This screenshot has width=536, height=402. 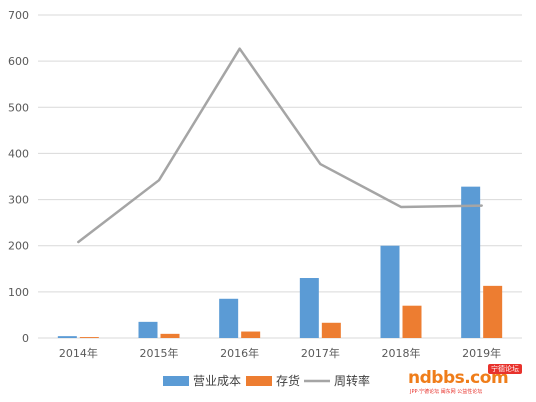 What do you see at coordinates (239, 353) in the screenshot?
I see `x-tick-label: 2016年` at bounding box center [239, 353].